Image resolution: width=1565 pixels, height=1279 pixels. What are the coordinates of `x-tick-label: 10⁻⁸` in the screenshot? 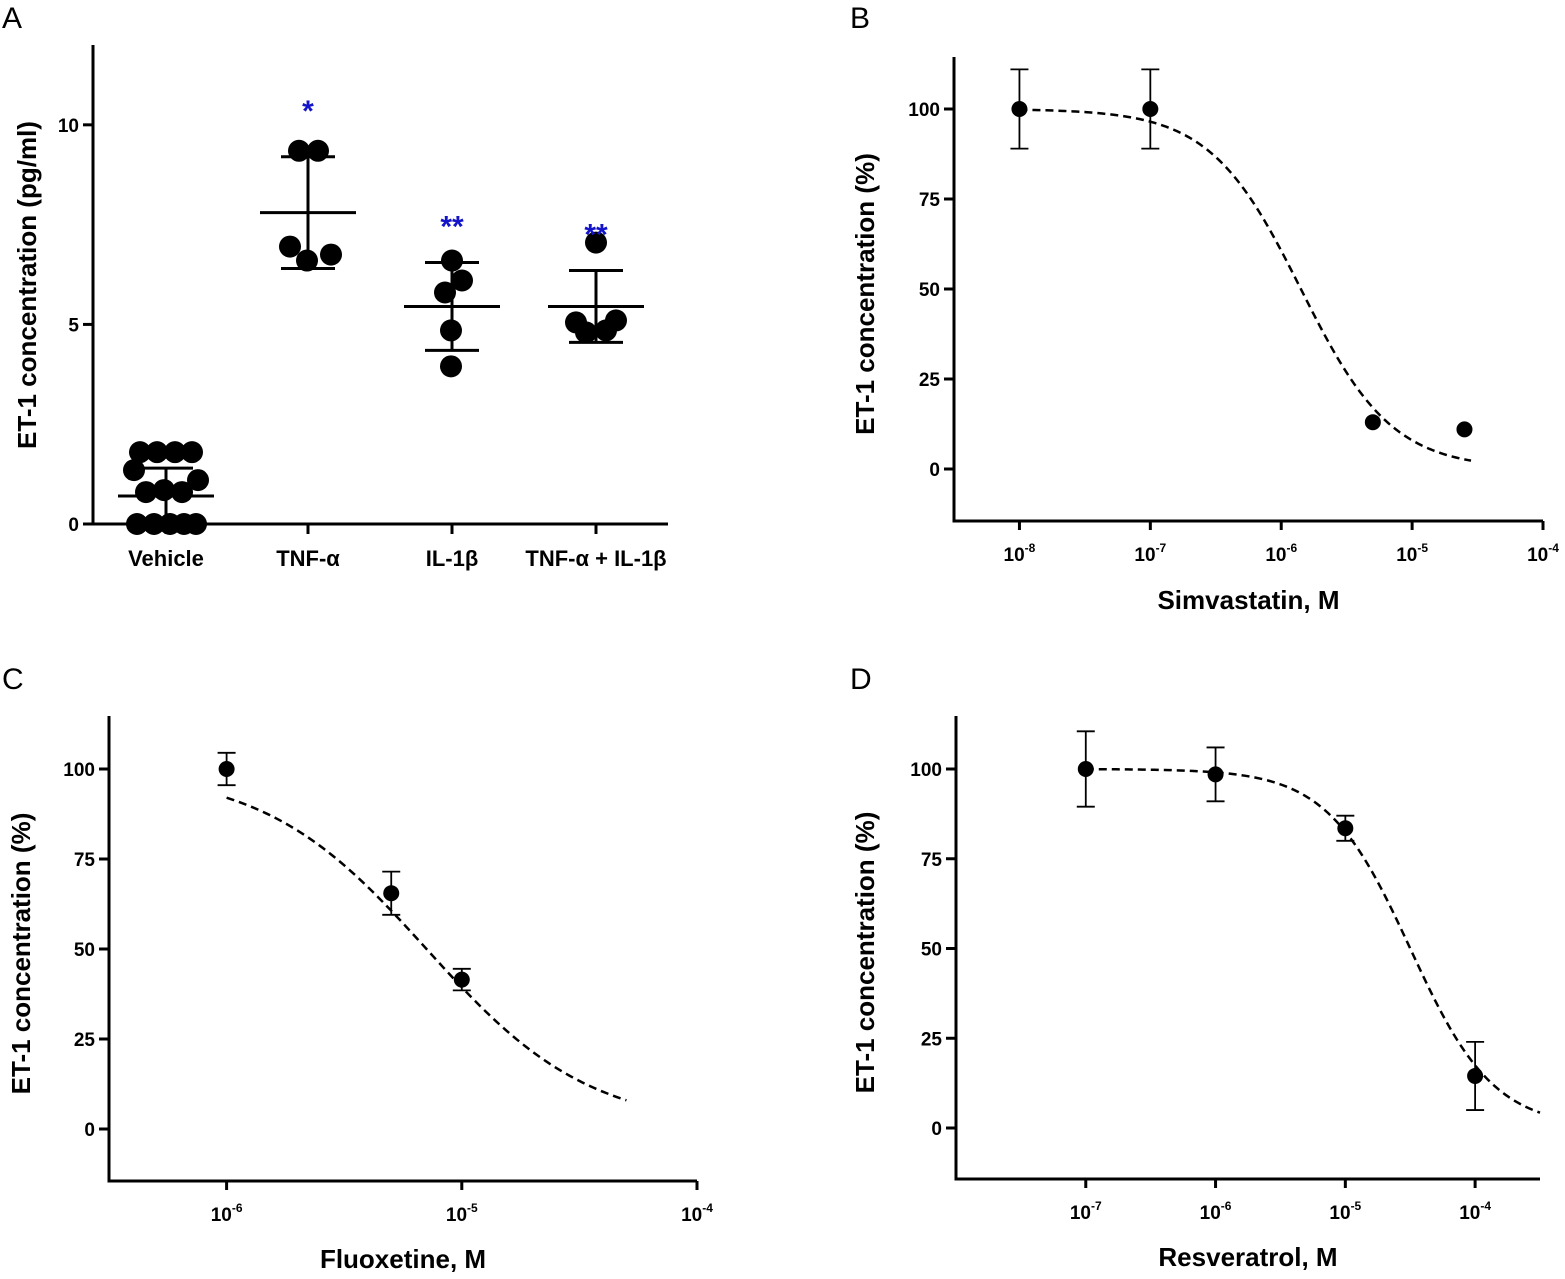 It's located at (1020, 553).